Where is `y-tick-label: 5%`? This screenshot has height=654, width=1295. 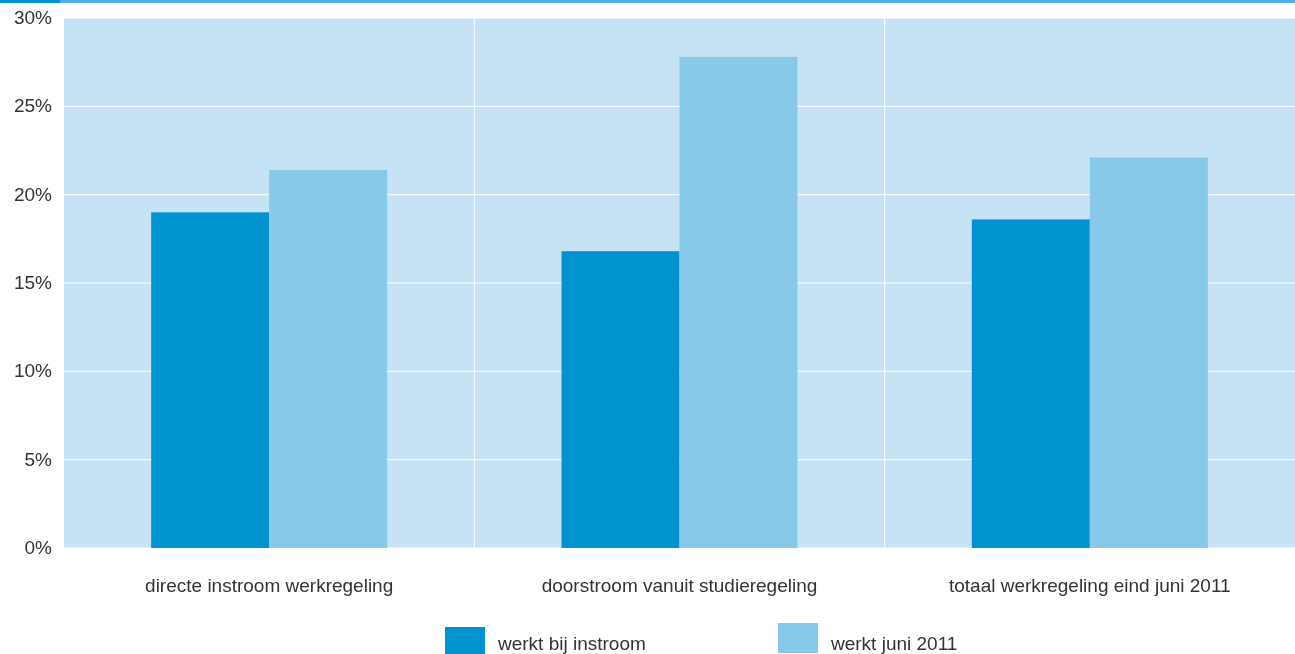
y-tick-label: 5% is located at coordinates (38, 459).